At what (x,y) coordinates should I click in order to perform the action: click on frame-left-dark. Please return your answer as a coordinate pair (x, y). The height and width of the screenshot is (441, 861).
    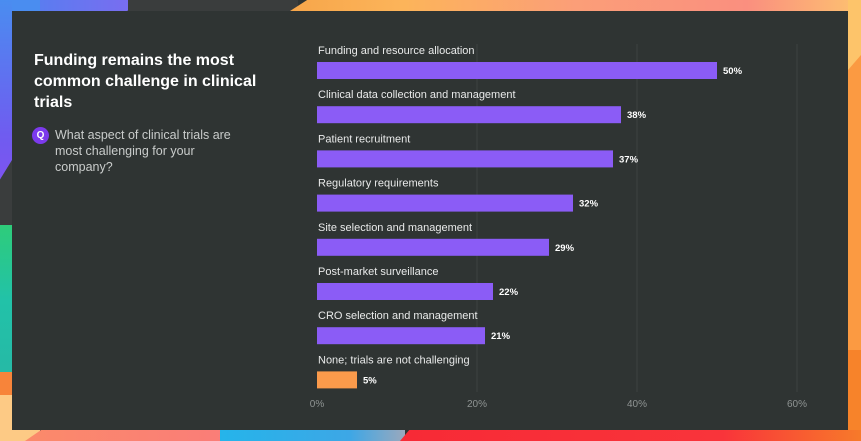
    Looking at the image, I should click on (6, 192).